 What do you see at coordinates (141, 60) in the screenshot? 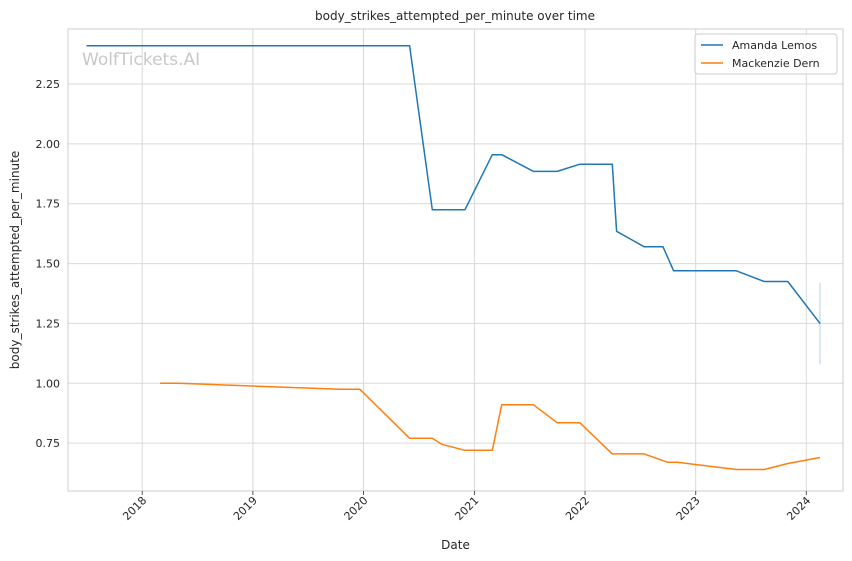
I see `watermark: WolfTickets.AI` at bounding box center [141, 60].